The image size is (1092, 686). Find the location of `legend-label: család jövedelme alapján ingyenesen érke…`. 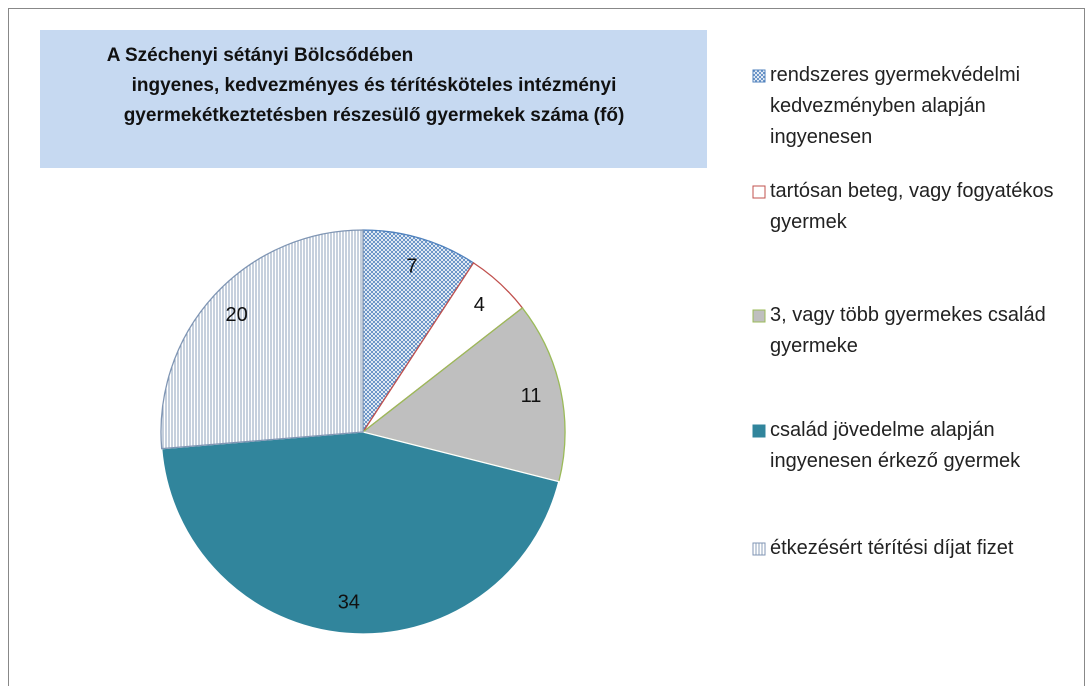

legend-label: család jövedelme alapján ingyenesen érke… is located at coordinates (895, 445).